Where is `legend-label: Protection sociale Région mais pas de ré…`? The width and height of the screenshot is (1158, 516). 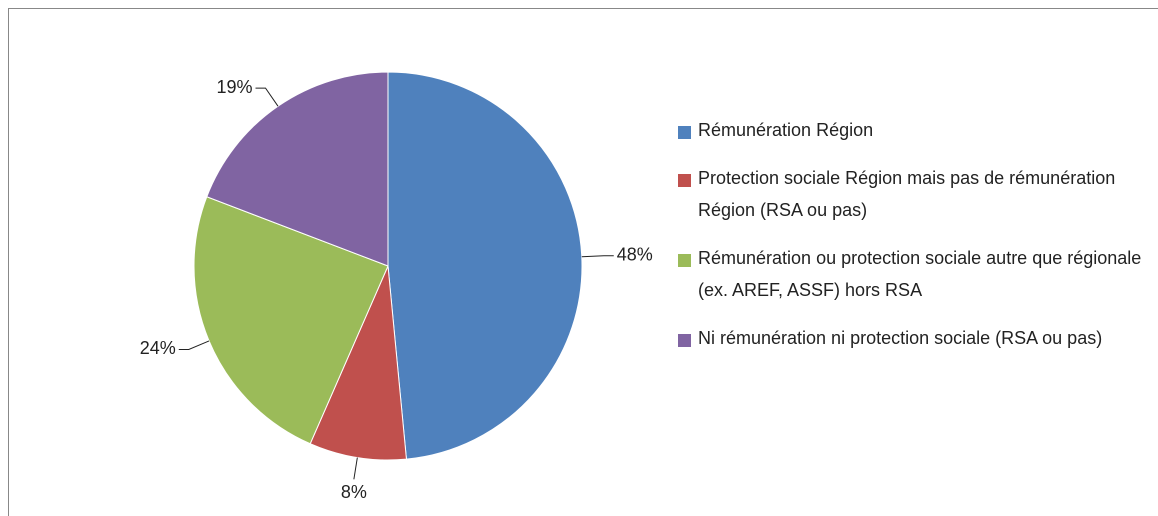 legend-label: Protection sociale Région mais pas de ré… is located at coordinates (907, 194).